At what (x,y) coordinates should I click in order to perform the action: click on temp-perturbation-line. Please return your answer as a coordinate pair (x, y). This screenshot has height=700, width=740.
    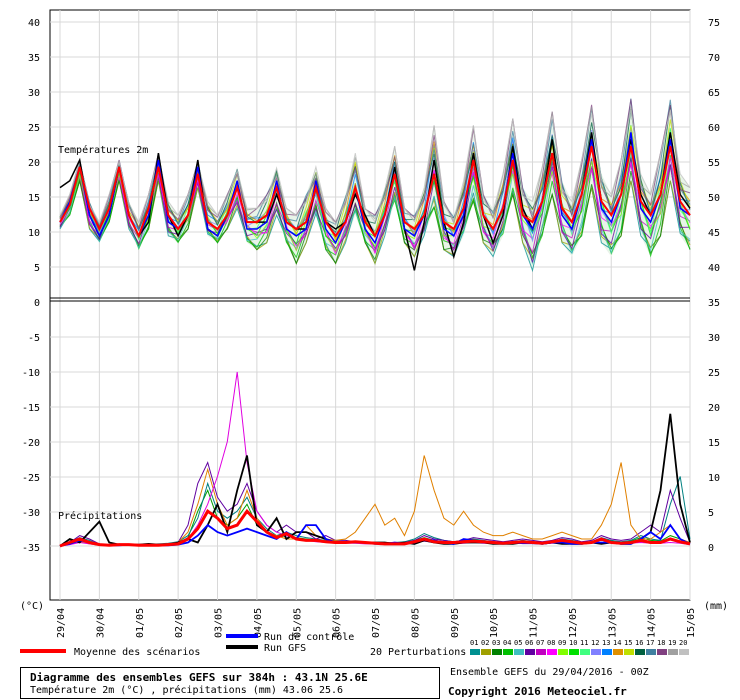
    Looking at the image, I should click on (375, 168).